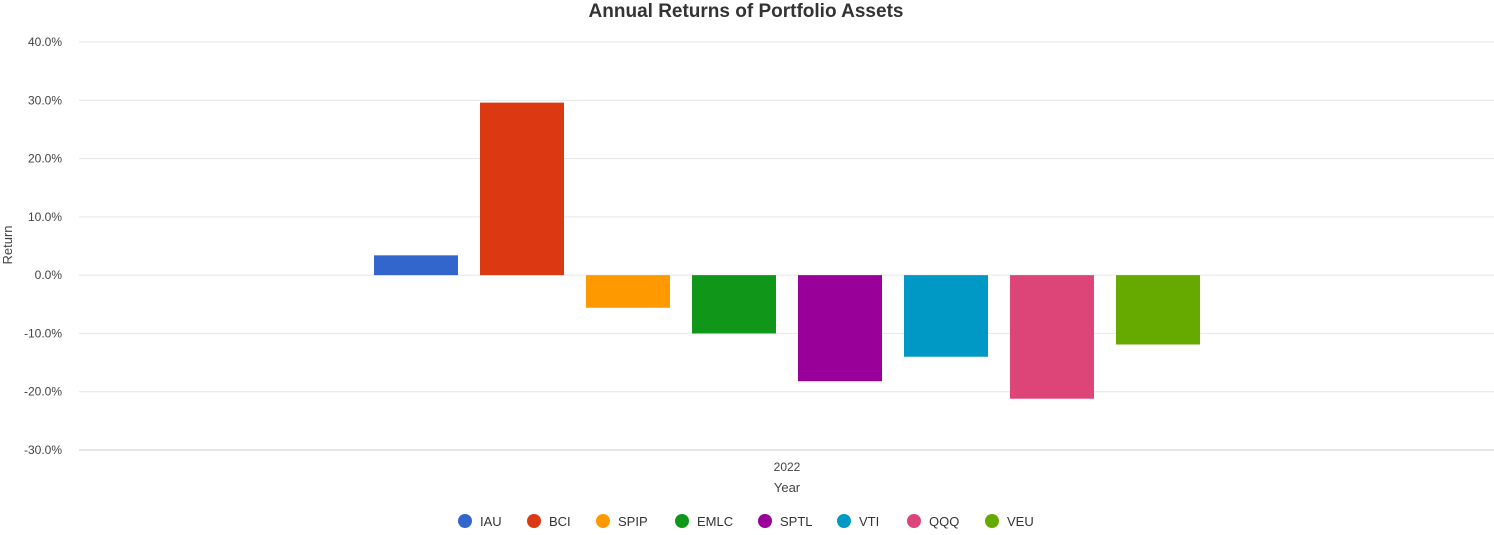 This screenshot has height=535, width=1494. I want to click on legend-item-iau: IAU, so click(480, 521).